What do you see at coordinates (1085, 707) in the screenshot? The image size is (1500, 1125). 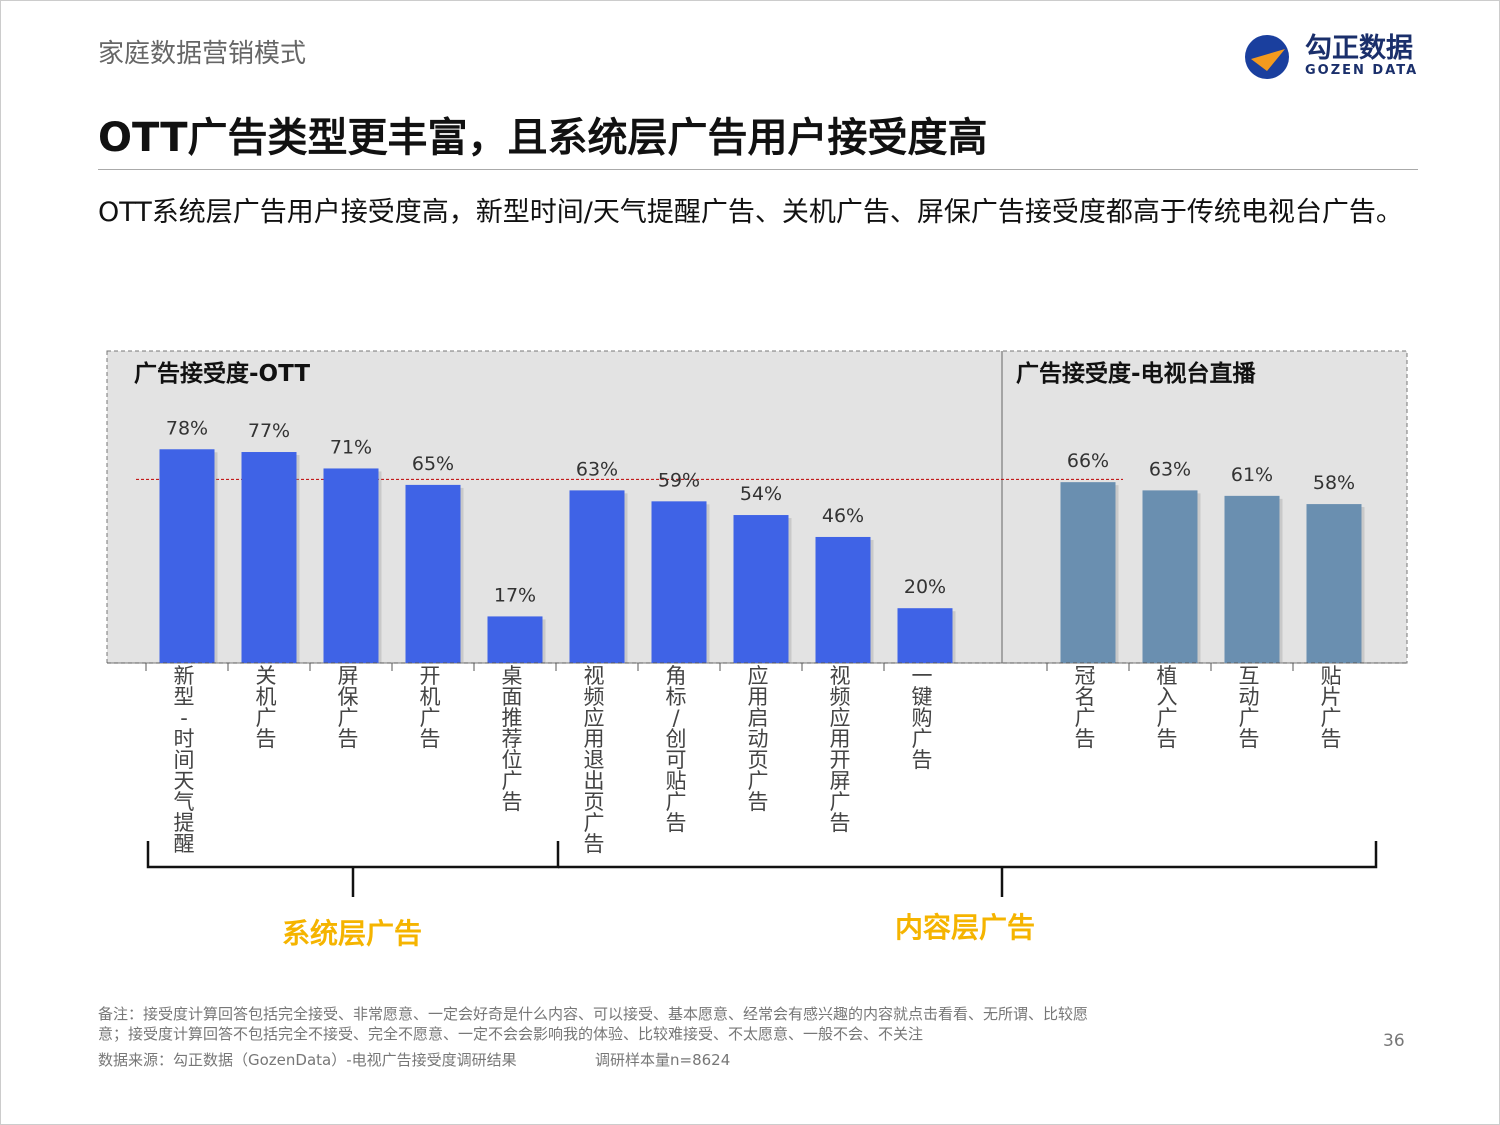 I see `category-label: 冠名广告` at bounding box center [1085, 707].